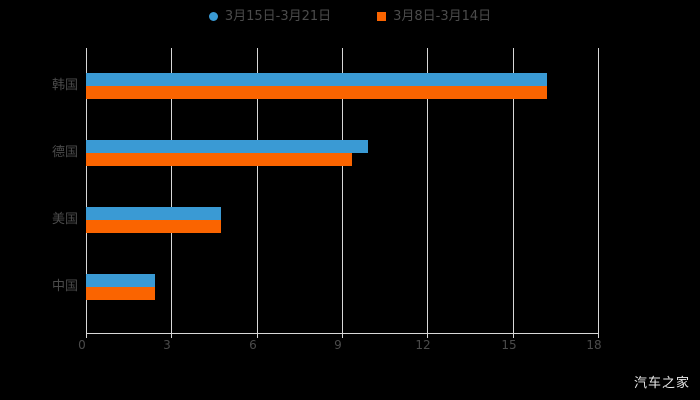 Image resolution: width=700 pixels, height=400 pixels. Describe the element at coordinates (338, 345) in the screenshot. I see `x-tick-label-9: 9` at that location.